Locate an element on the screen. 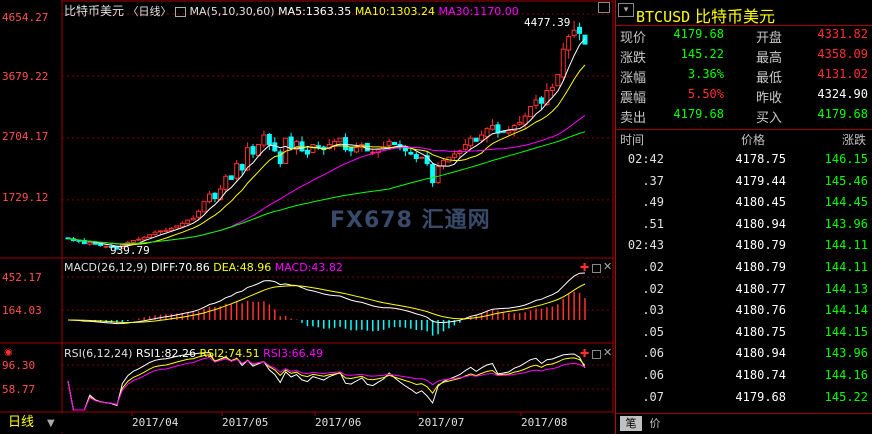  quote-value: 145.22 is located at coordinates (702, 54).